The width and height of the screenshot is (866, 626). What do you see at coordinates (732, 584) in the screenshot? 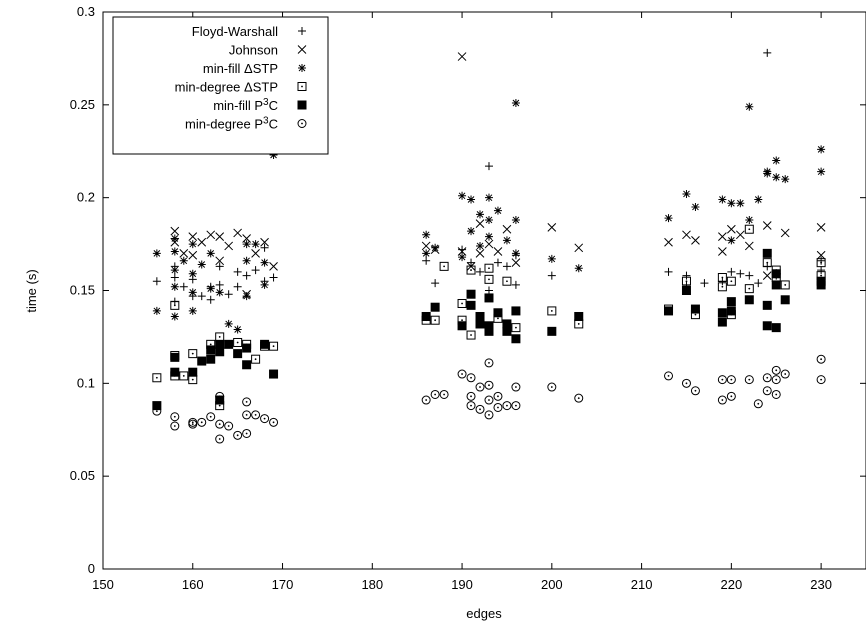
I see `x-tick-label: 220` at bounding box center [732, 584].